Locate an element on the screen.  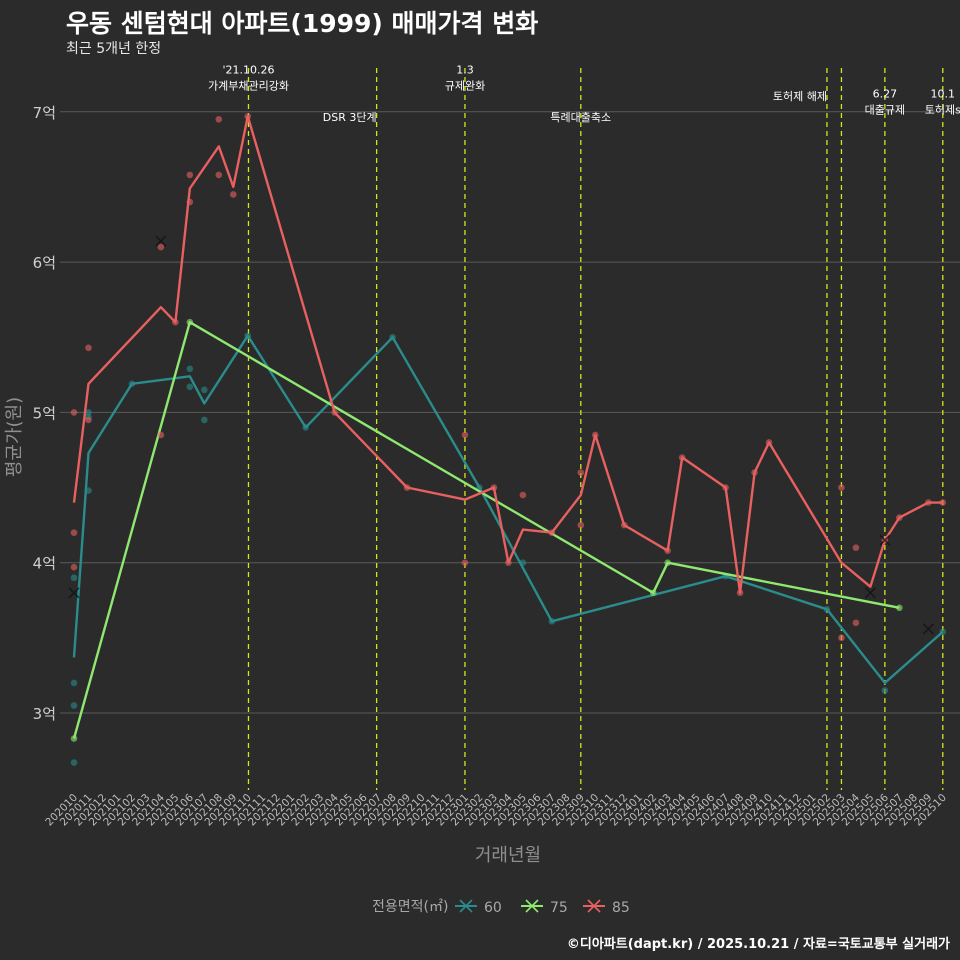
y-tick-label: 3억 is located at coordinates (44, 714).